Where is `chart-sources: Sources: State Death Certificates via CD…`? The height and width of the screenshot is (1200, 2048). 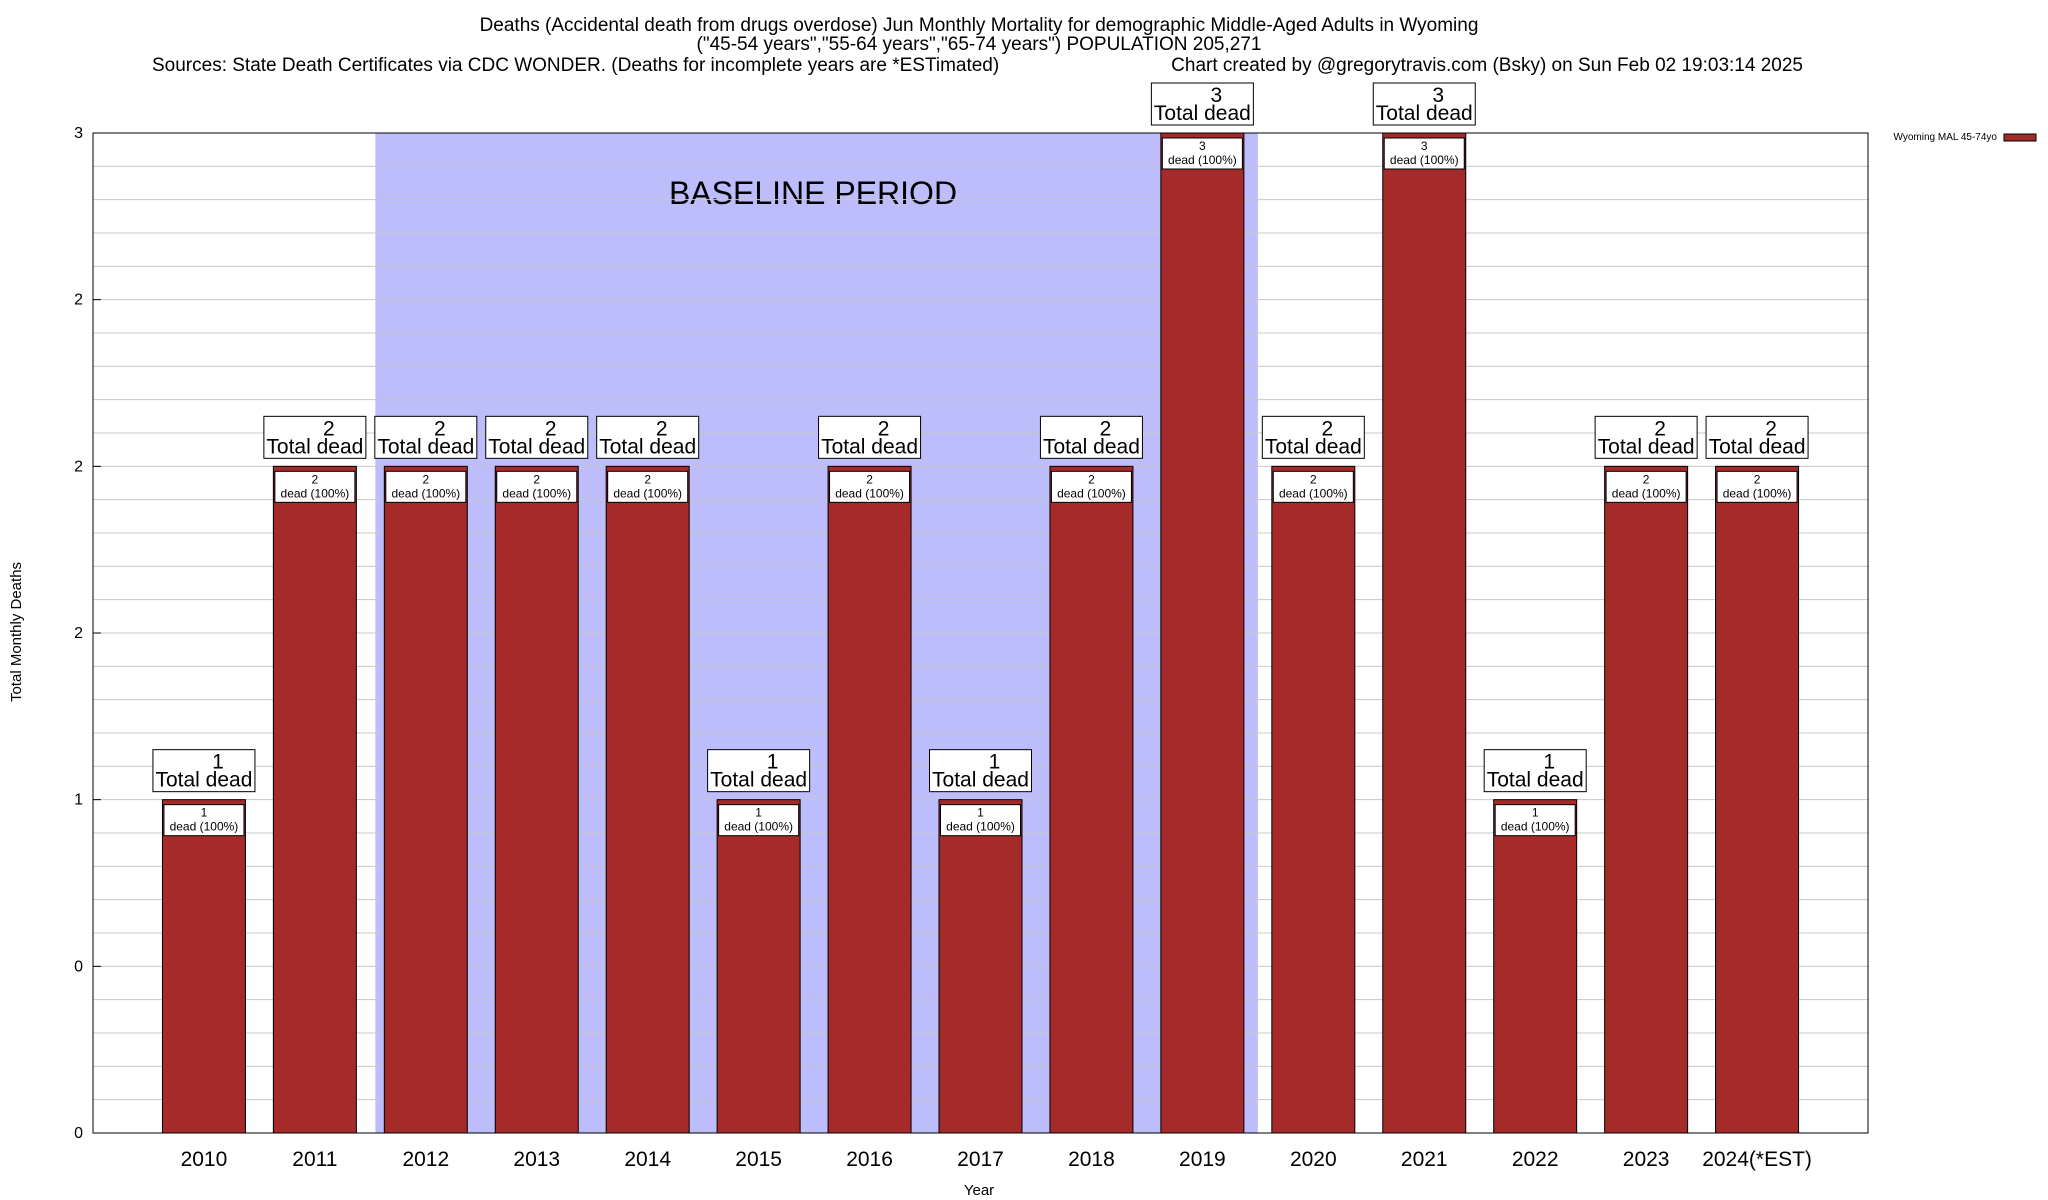 chart-sources: Sources: State Death Certificates via CD… is located at coordinates (575, 65).